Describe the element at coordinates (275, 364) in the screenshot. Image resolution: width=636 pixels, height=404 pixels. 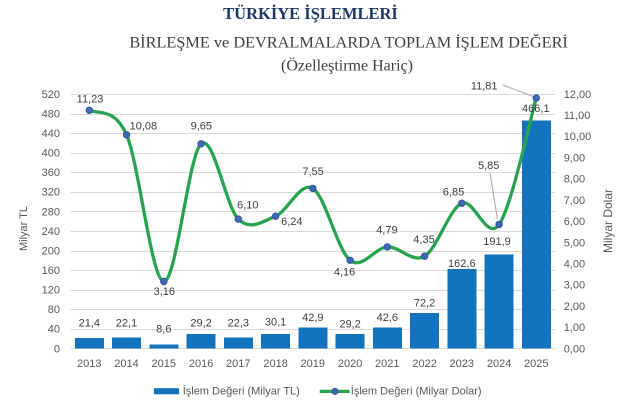
I see `svg-text: 2018` at that location.